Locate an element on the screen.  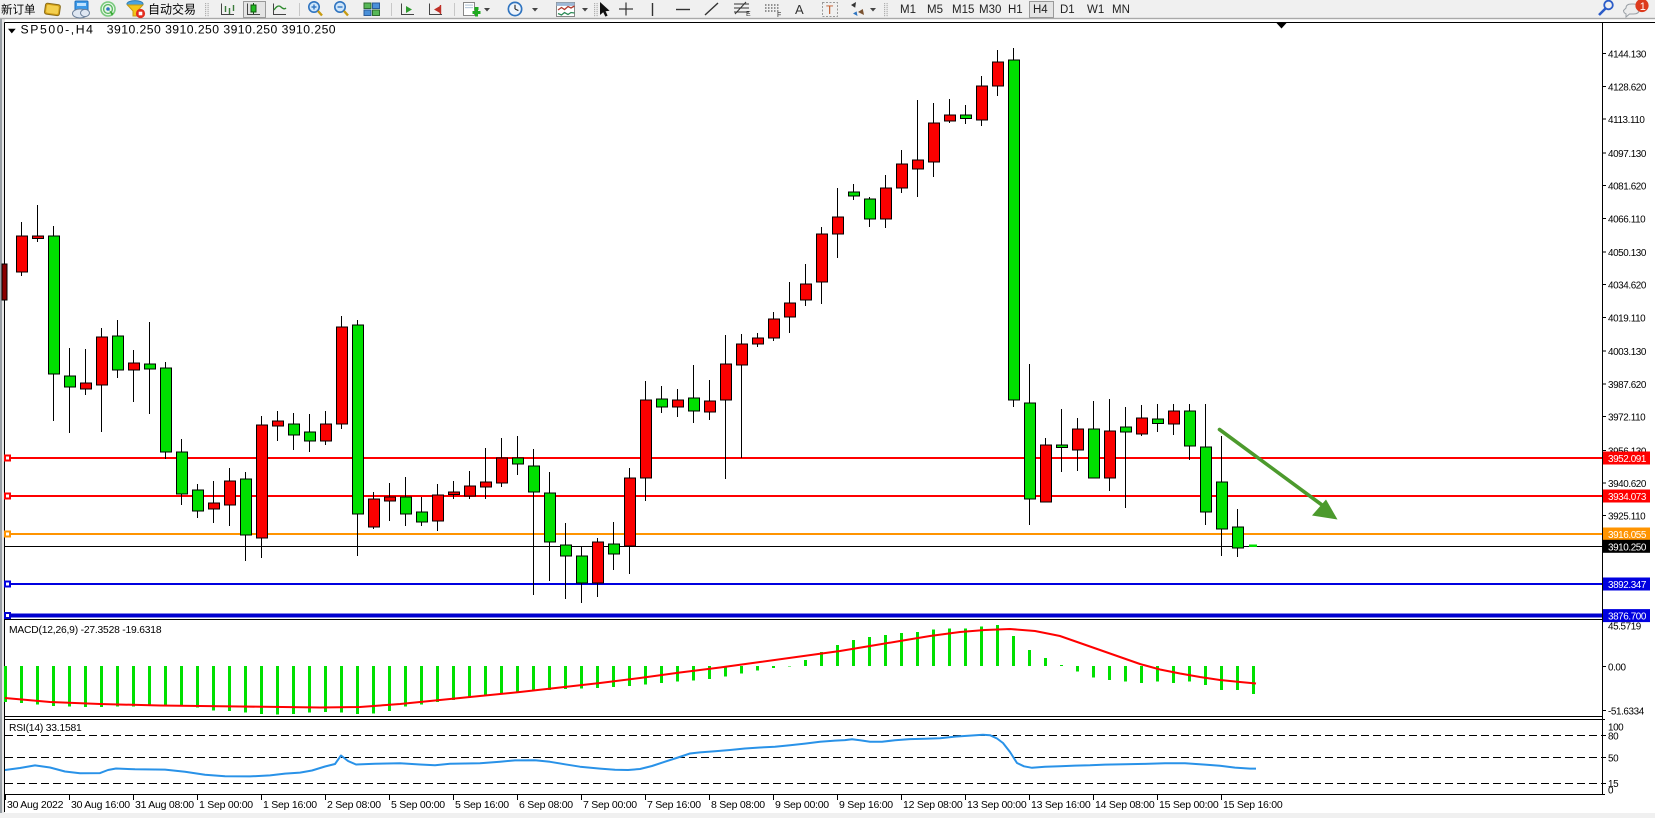
svg-text: 4113.110 is located at coordinates (1626, 120).